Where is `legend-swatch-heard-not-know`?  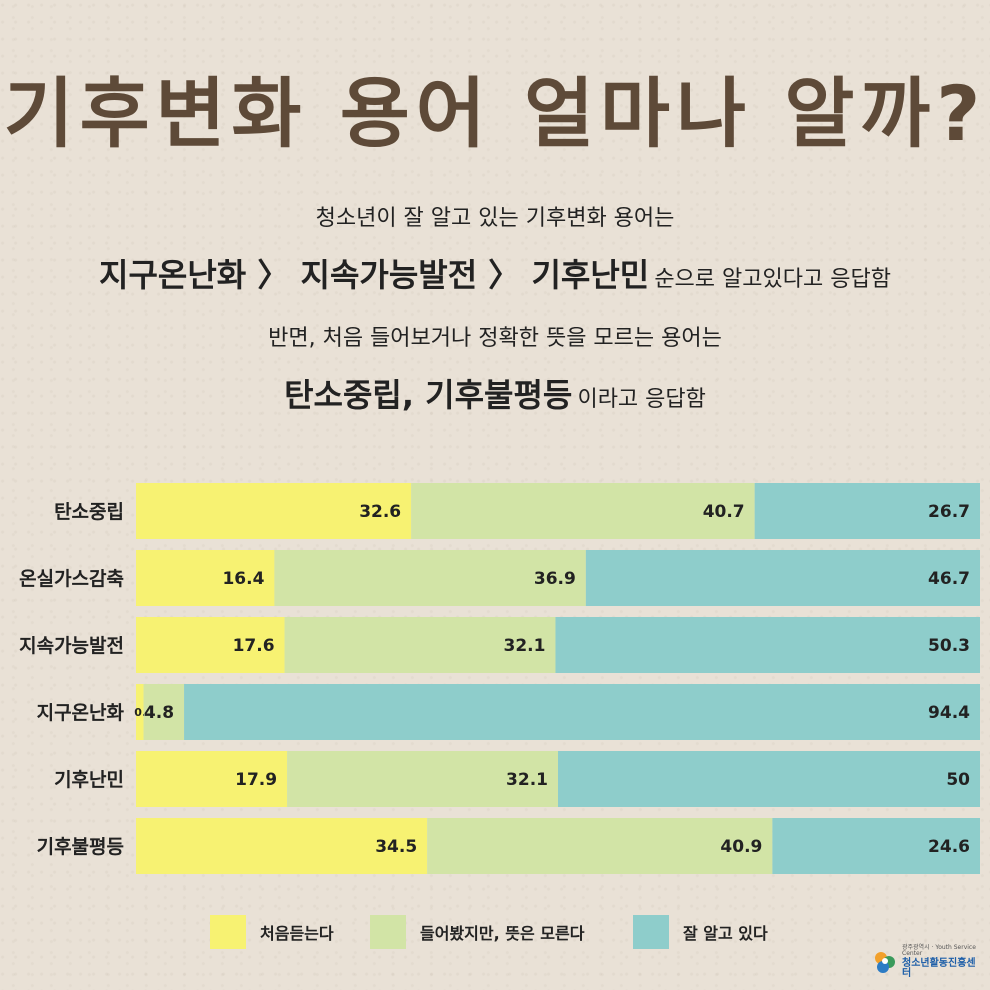
legend-swatch-heard-not-know is located at coordinates (388, 932).